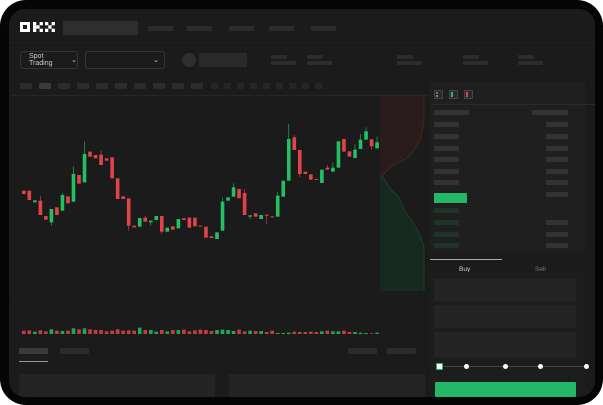  I want to click on chevron-down-icon, so click(253, 86).